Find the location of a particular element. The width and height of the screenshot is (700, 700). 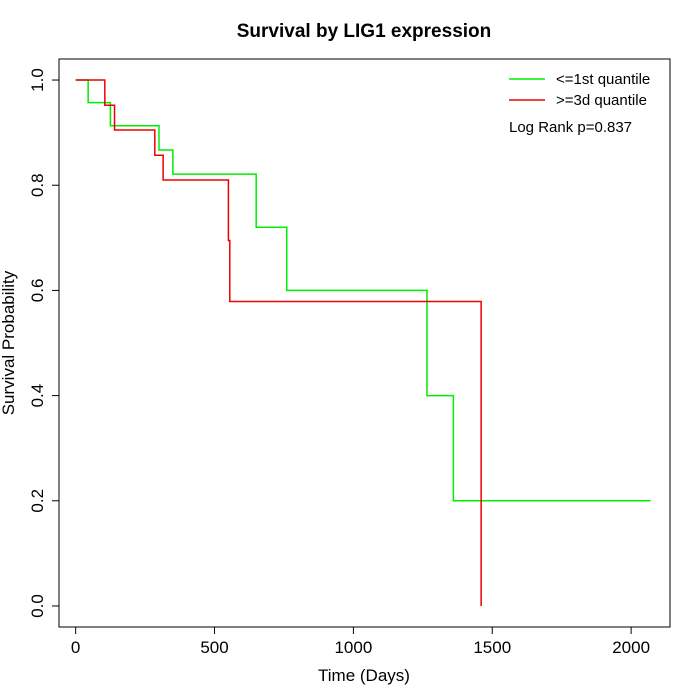

legend: <=1st quantile >=3d quantile is located at coordinates (579, 90).